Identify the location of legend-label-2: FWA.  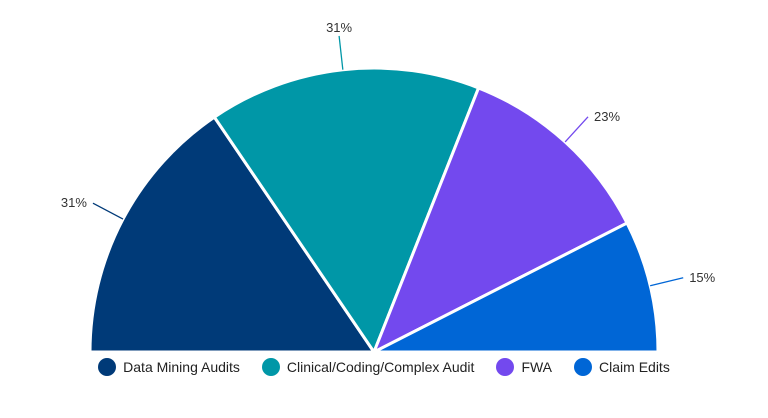
(537, 367).